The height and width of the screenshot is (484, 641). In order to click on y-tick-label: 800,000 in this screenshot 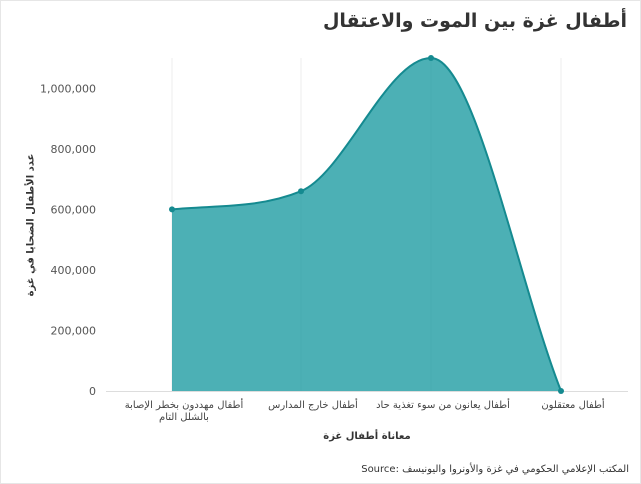, I will do `click(74, 149)`.